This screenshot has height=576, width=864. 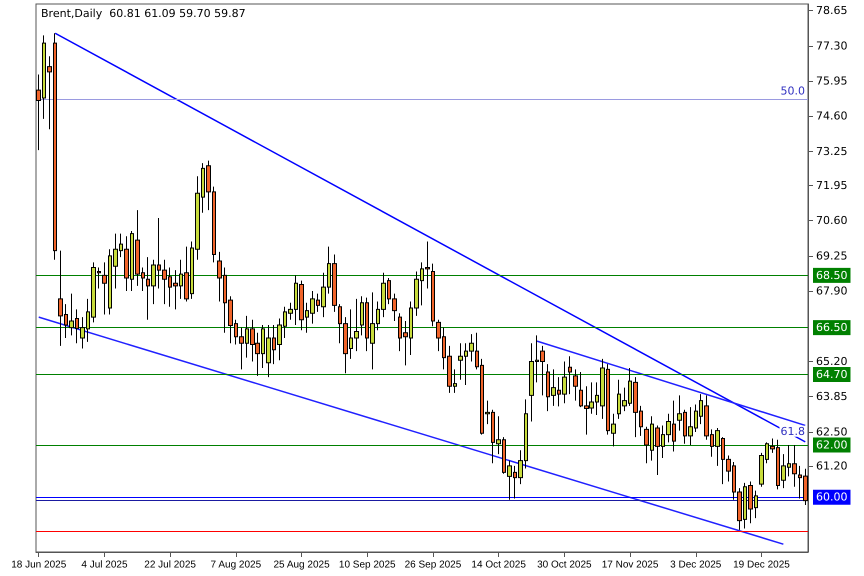 What do you see at coordinates (832, 431) in the screenshot?
I see `y-tick-label: 62.50` at bounding box center [832, 431].